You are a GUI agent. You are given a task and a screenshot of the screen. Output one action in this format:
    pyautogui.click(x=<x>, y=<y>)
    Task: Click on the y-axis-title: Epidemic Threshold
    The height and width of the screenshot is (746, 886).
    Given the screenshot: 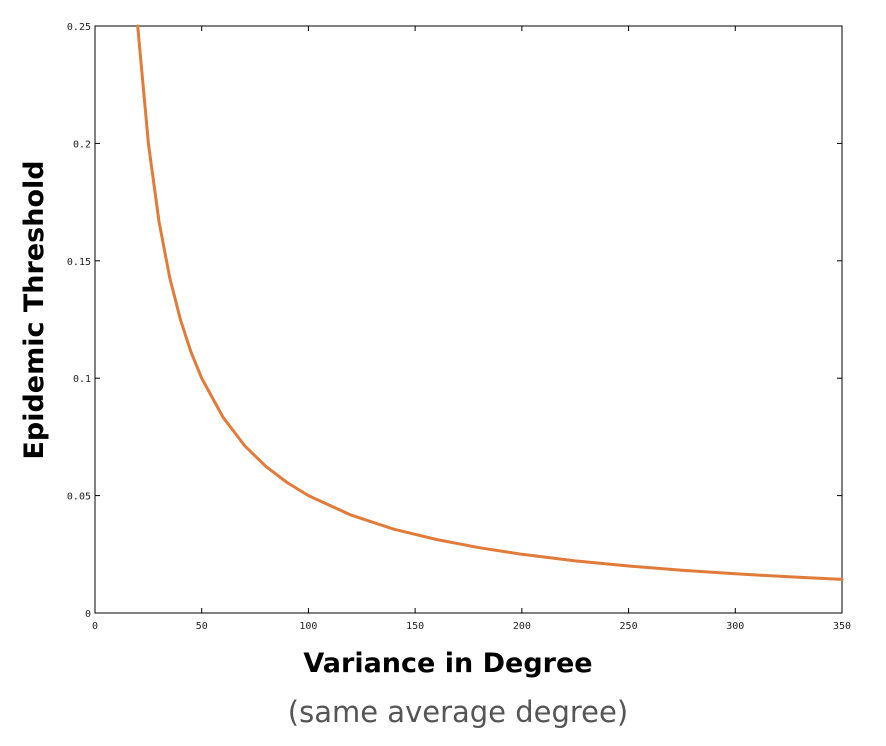 What is the action you would take?
    pyautogui.click(x=34, y=309)
    